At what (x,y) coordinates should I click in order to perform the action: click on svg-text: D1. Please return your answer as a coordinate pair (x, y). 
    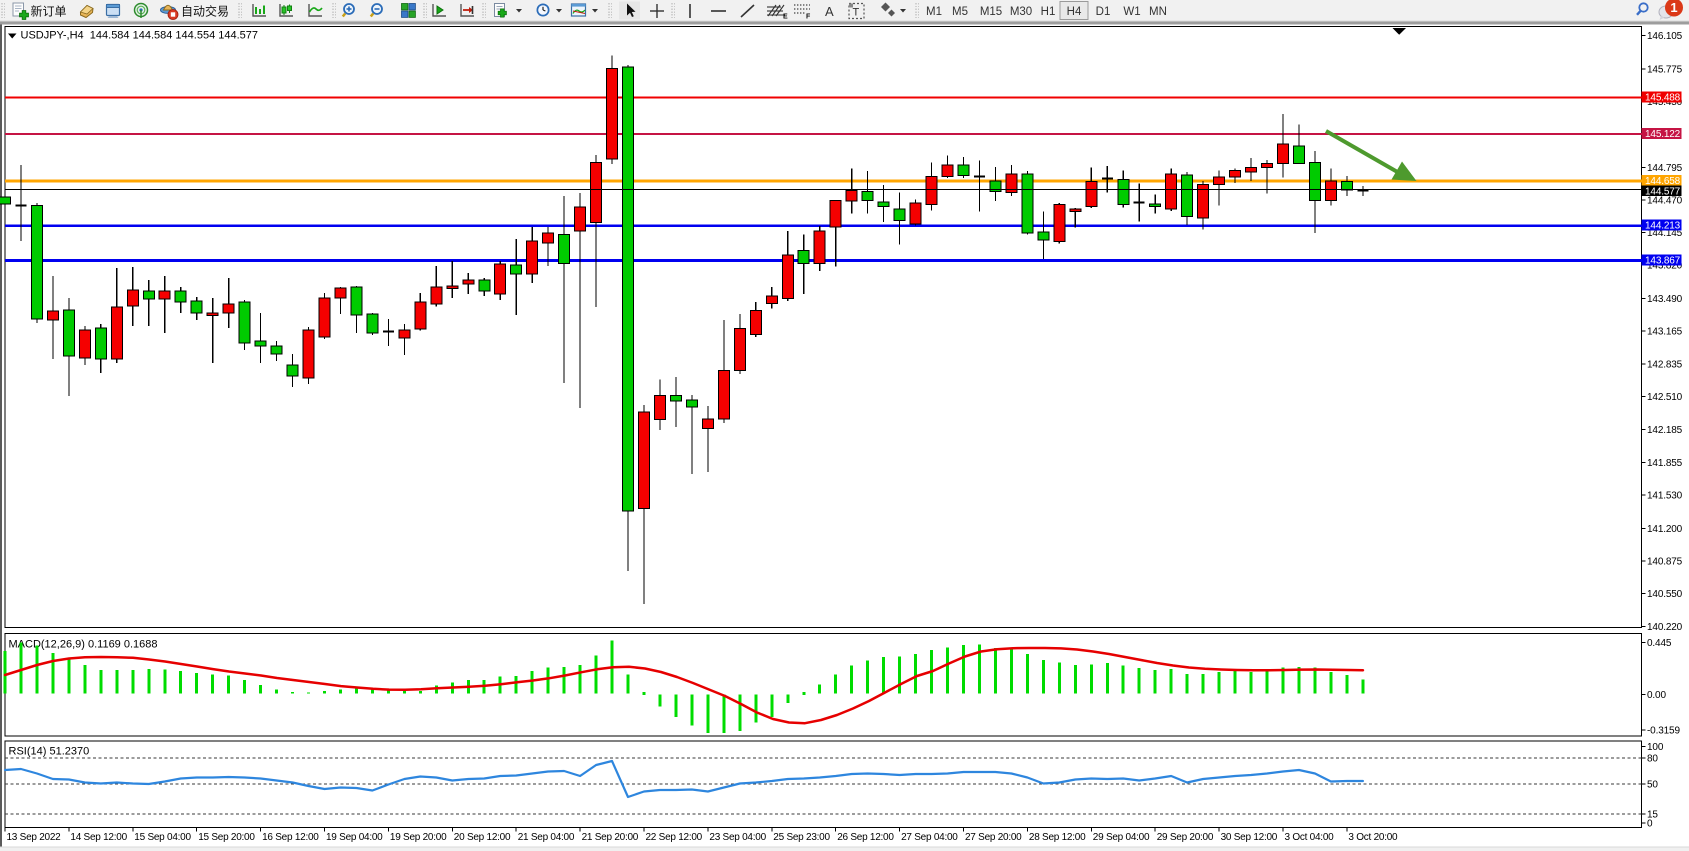
    Looking at the image, I should click on (1103, 12).